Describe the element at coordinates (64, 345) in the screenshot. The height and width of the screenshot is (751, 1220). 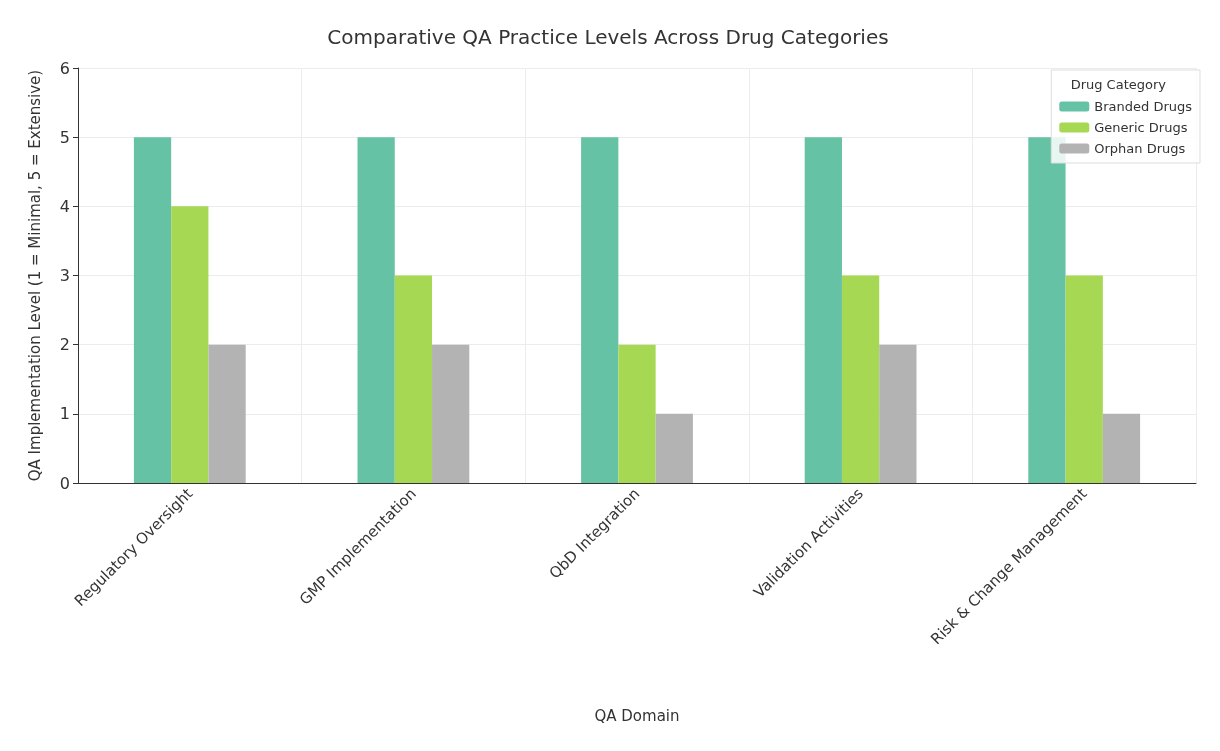
I see `y-tick-label: 2` at that location.